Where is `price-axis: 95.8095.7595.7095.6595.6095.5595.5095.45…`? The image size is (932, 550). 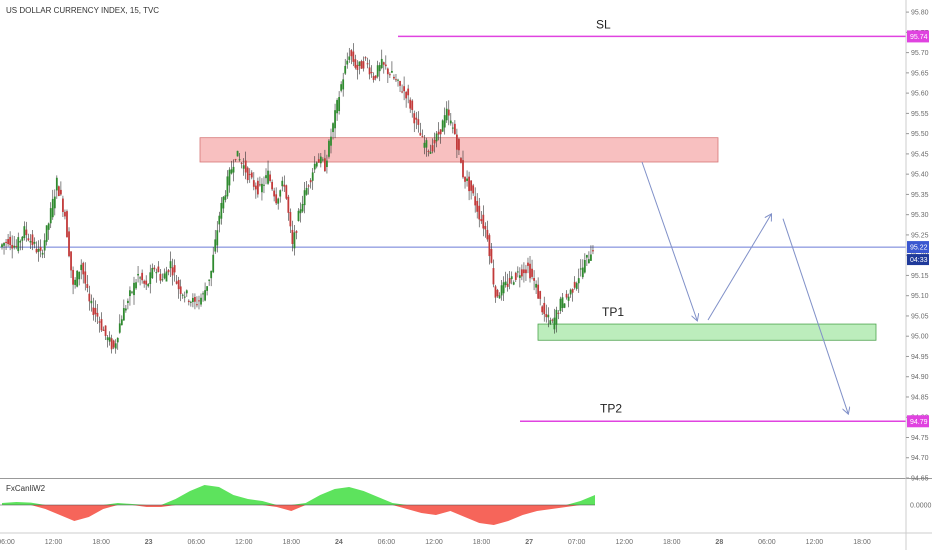
price-axis: 95.8095.7595.7095.6595.6095.5595.5095.45… is located at coordinates (918, 275).